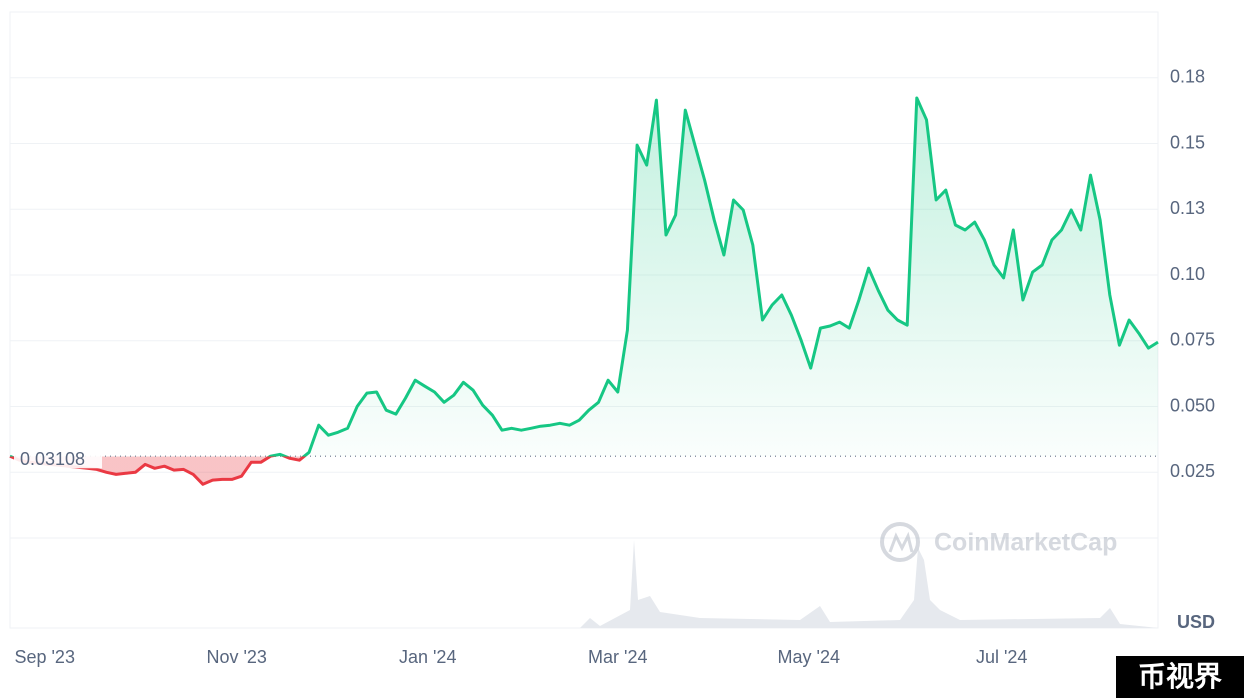  I want to click on badge: 币视界, so click(1180, 676).